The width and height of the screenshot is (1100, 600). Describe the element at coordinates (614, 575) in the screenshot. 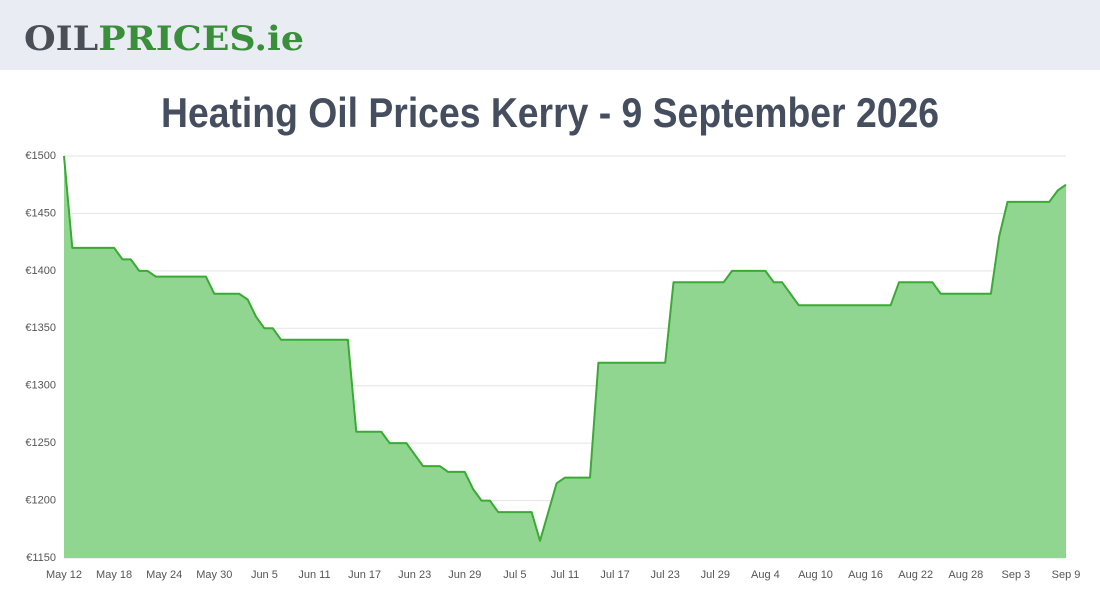

I see `x-tick-label: Jul 17` at that location.